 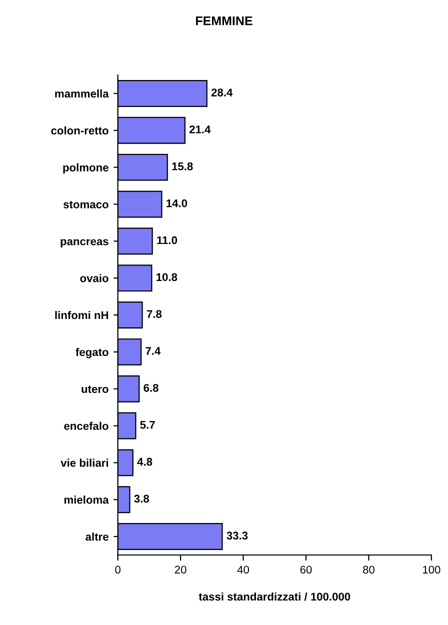 I want to click on y-tick-label: linfomi nH, so click(x=81, y=315).